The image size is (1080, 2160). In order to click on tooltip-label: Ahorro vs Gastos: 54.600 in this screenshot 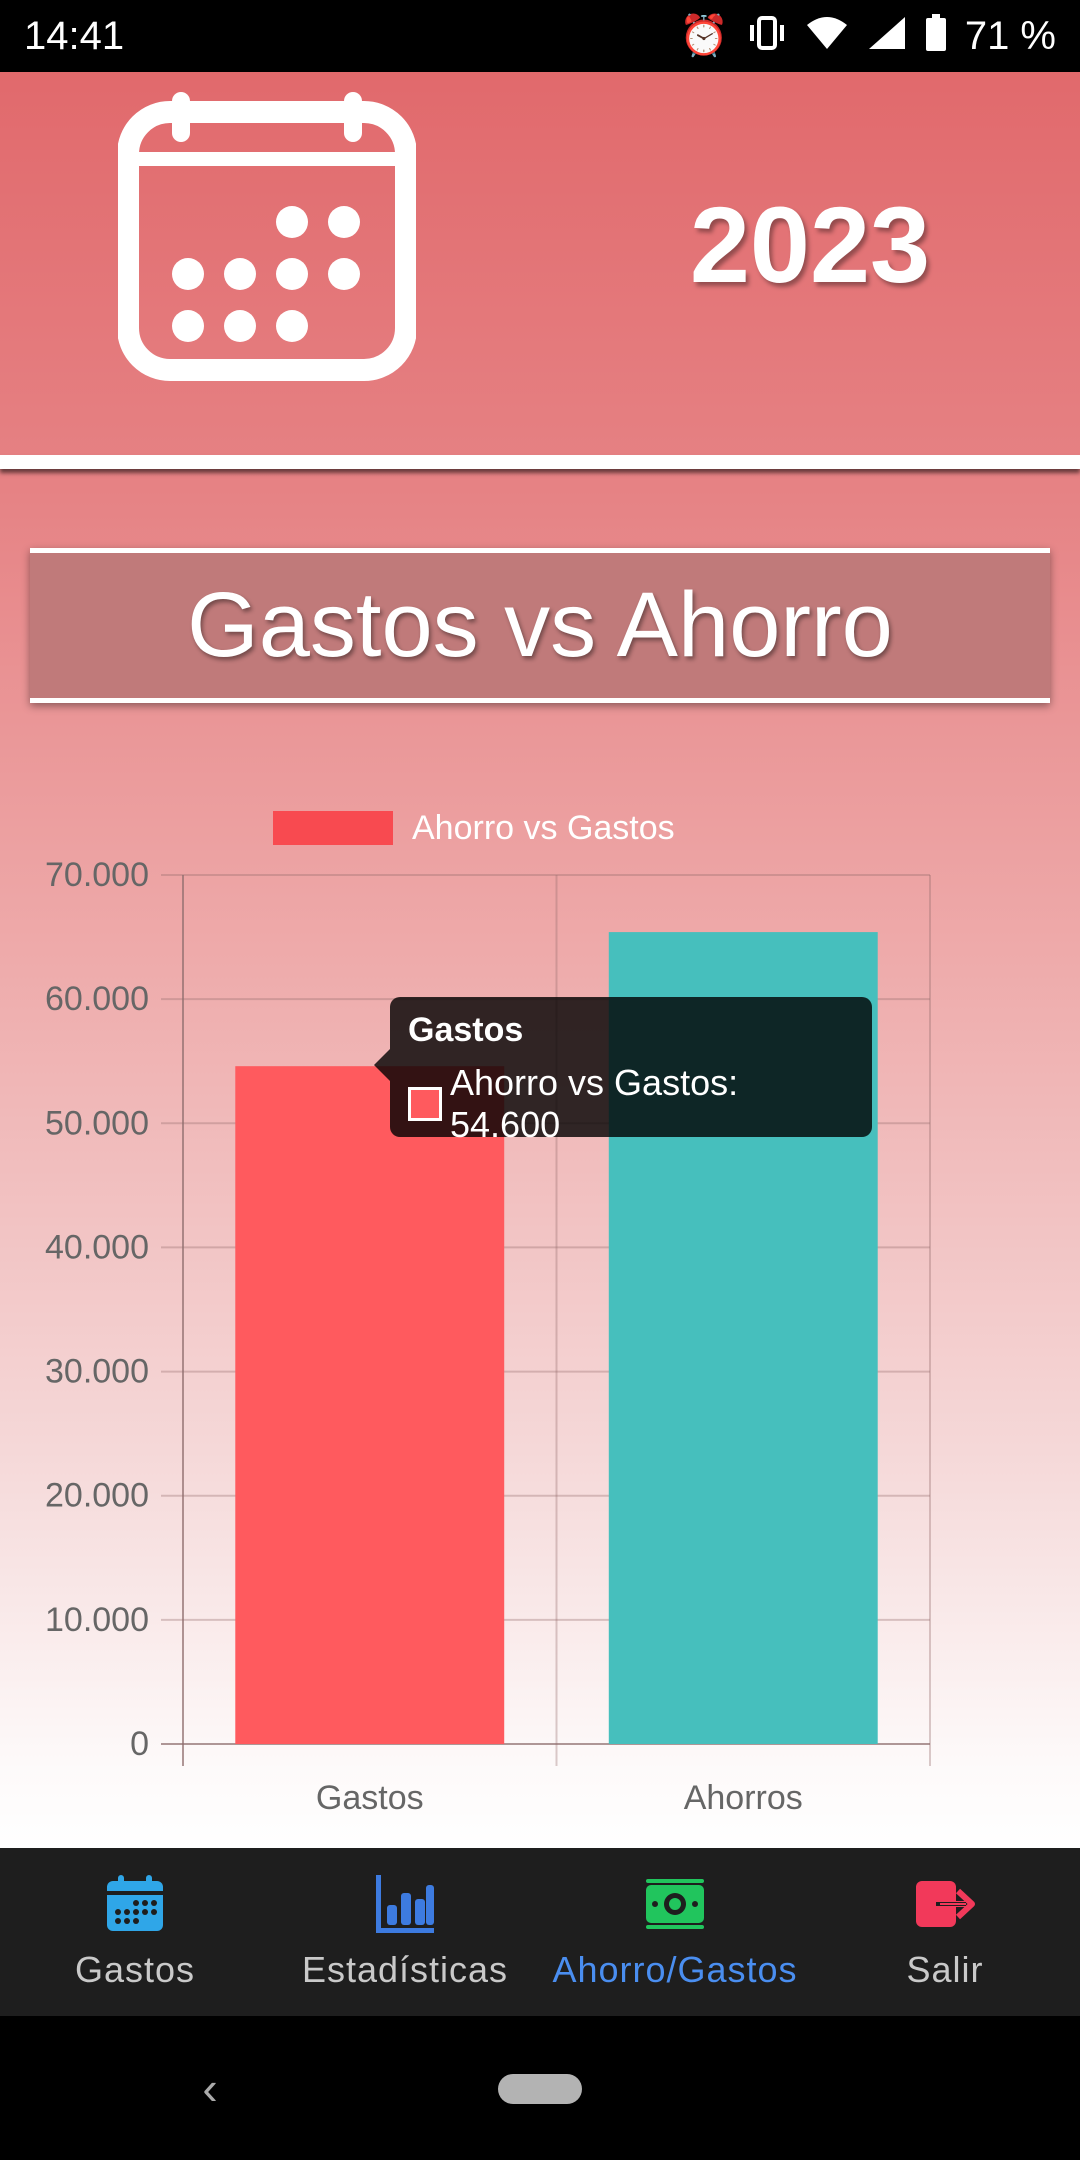, I will do `click(594, 1103)`.